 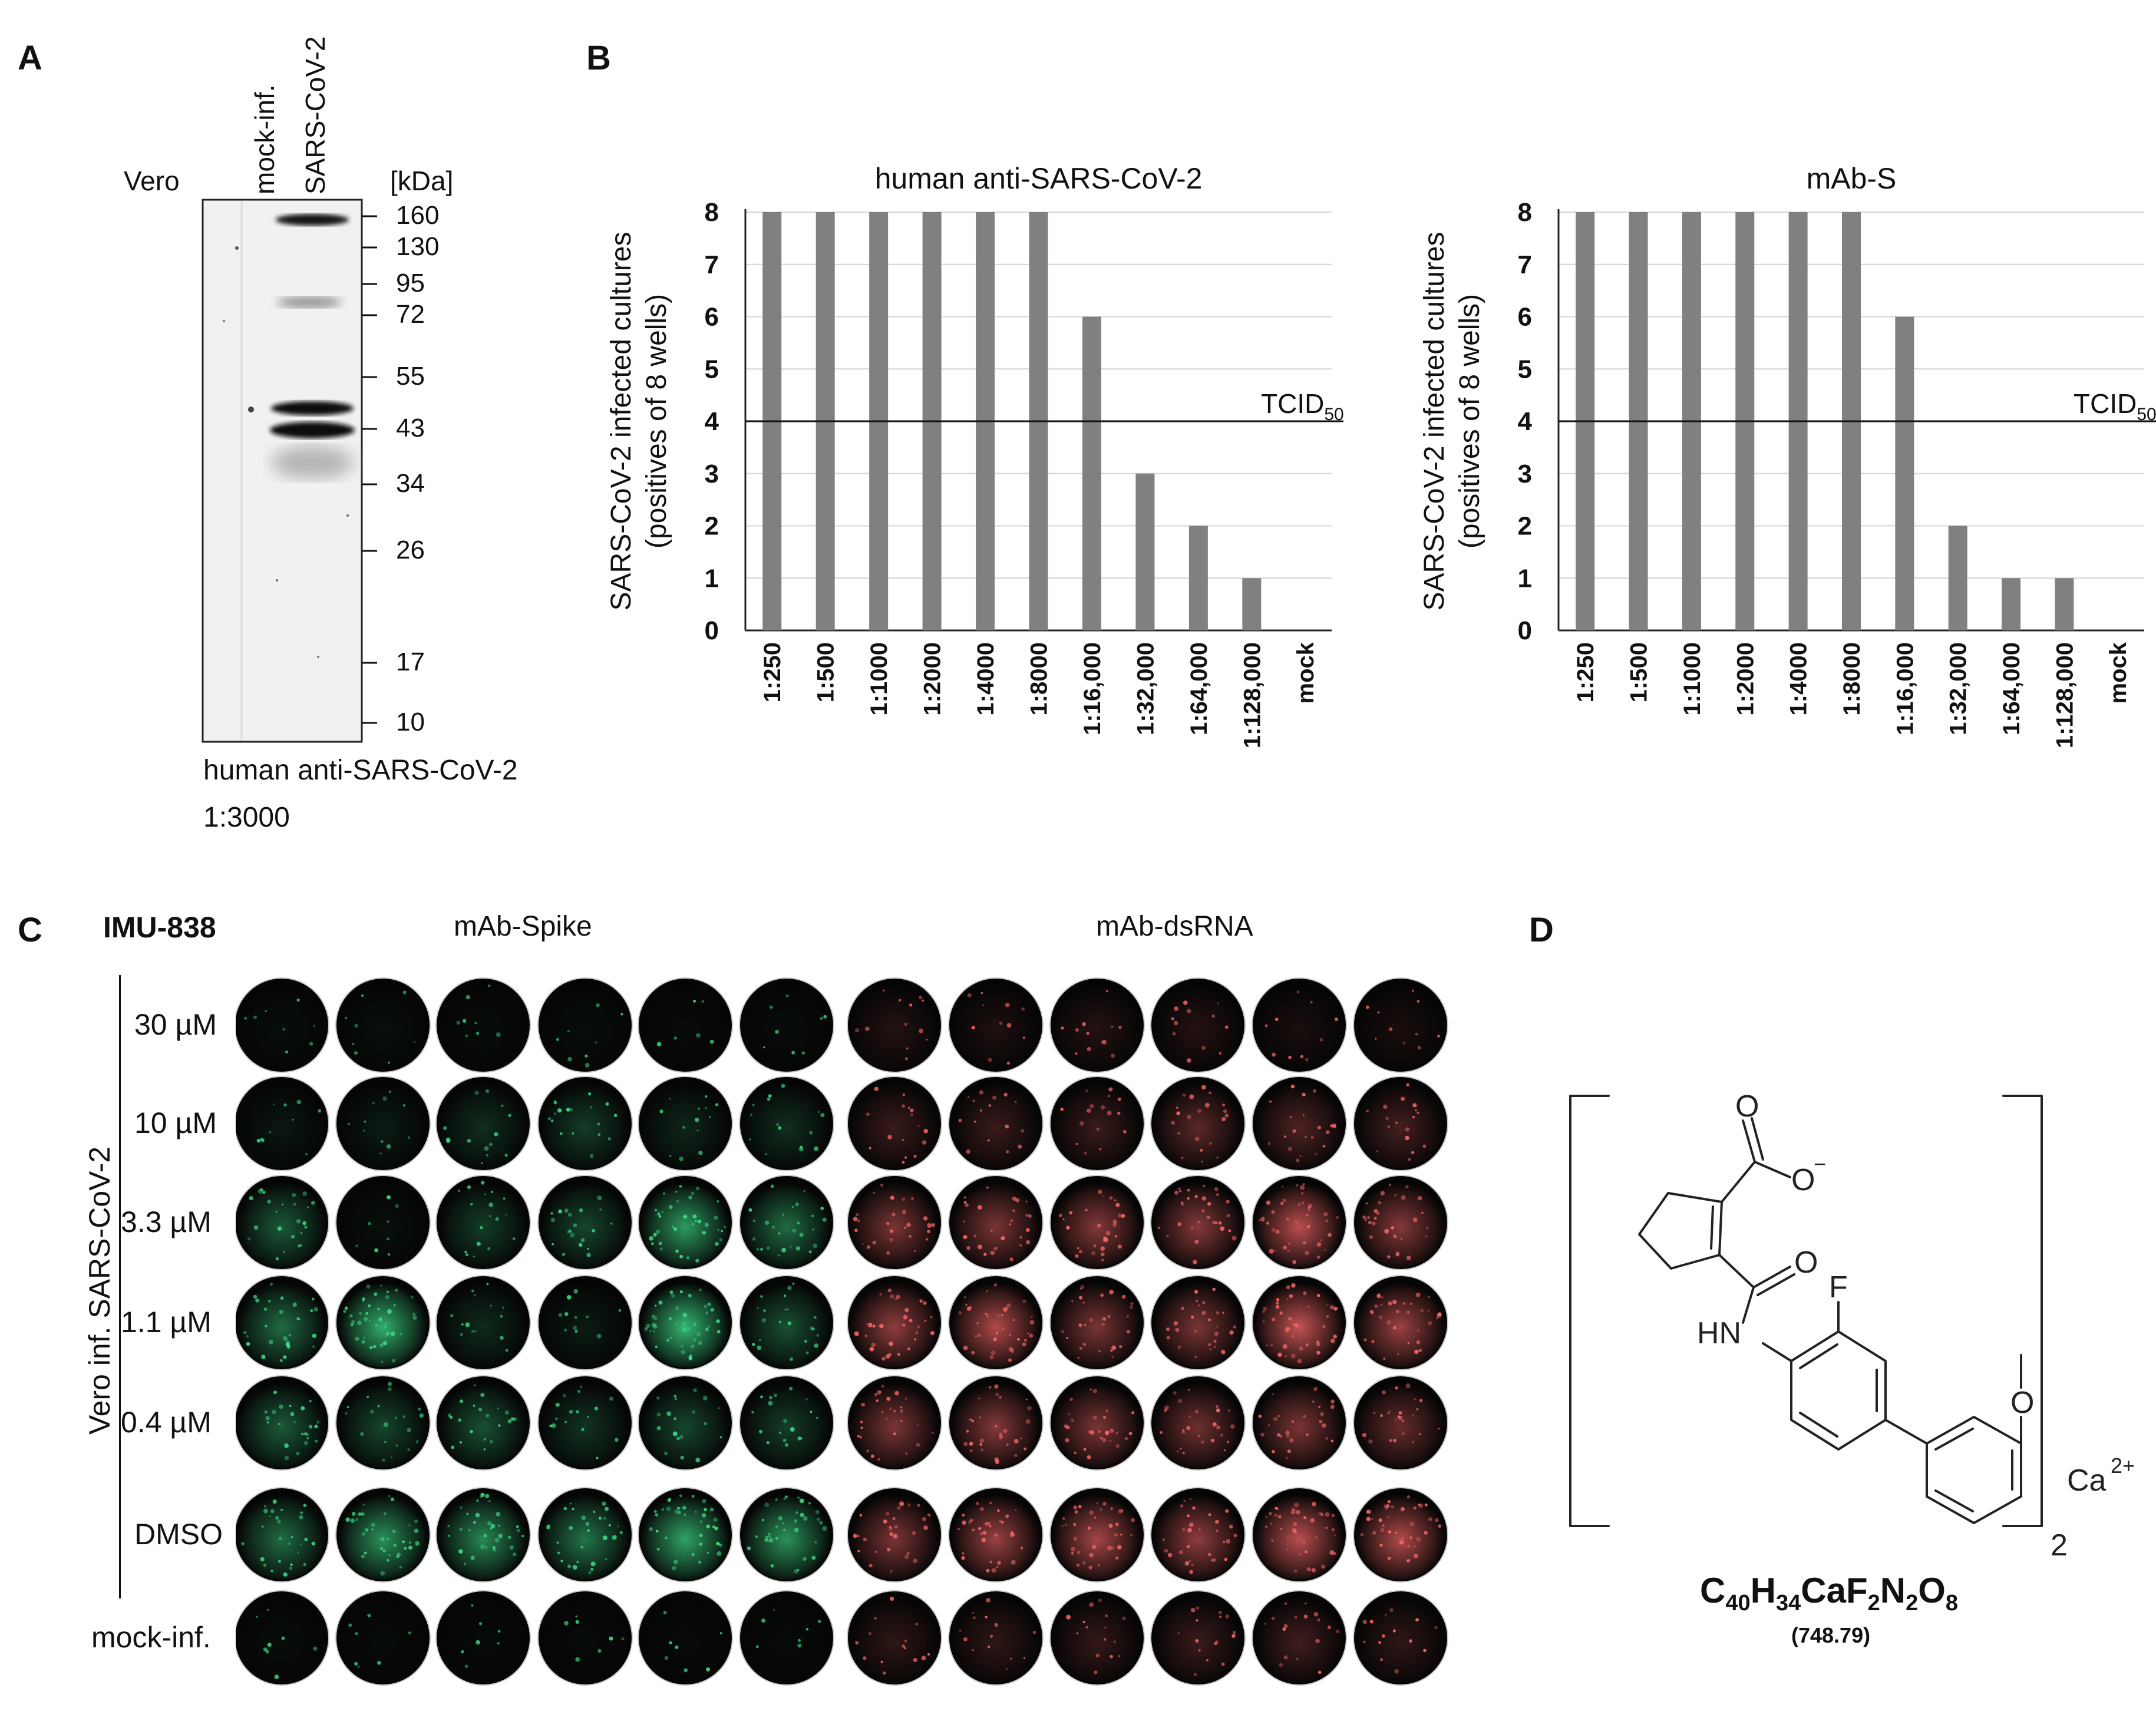 I want to click on x-tick-label: 1:2000, so click(x=933, y=679).